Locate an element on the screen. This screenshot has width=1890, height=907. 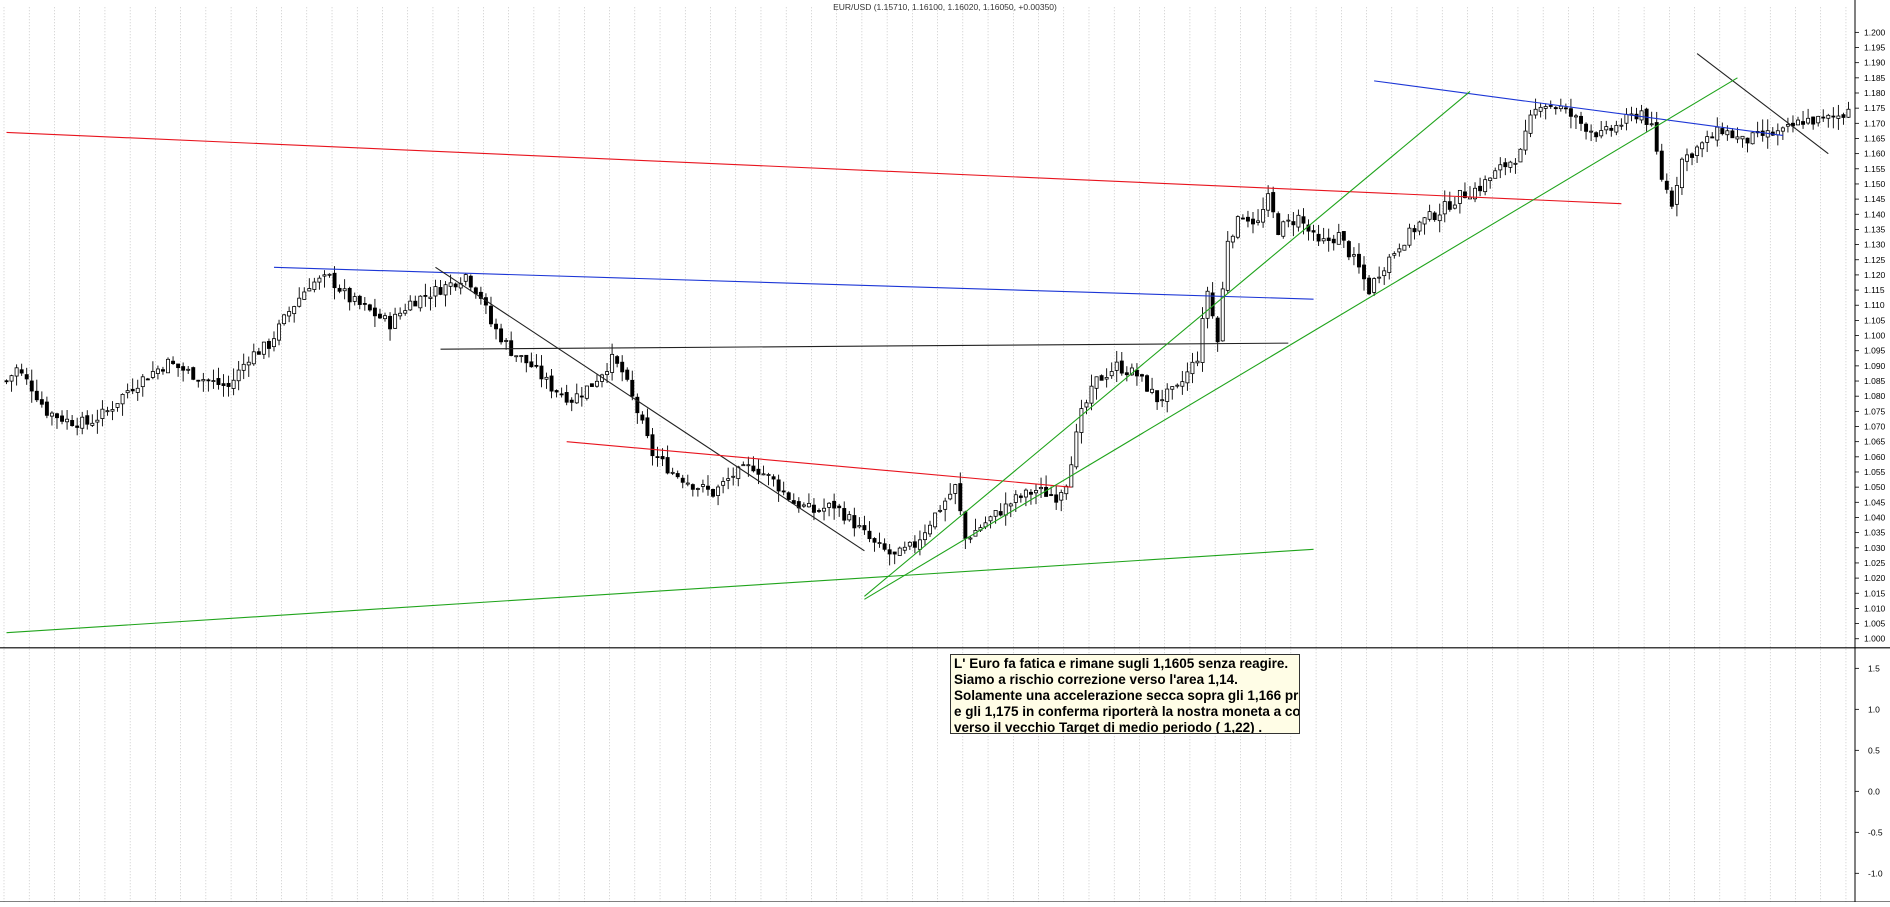
y-tick-label: 1.145 is located at coordinates (1875, 199).